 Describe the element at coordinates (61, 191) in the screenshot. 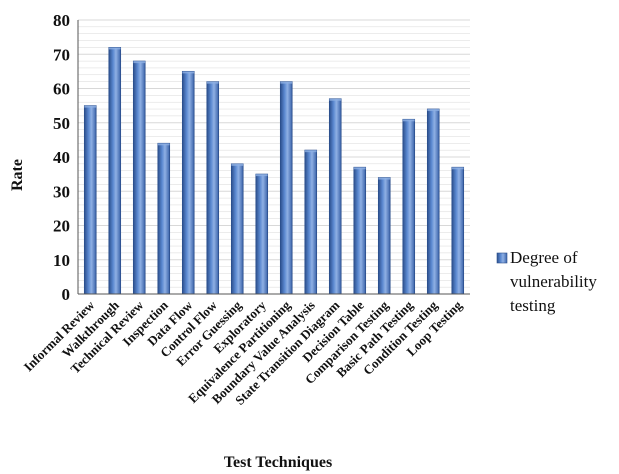

I see `y-tick-label: 30` at that location.